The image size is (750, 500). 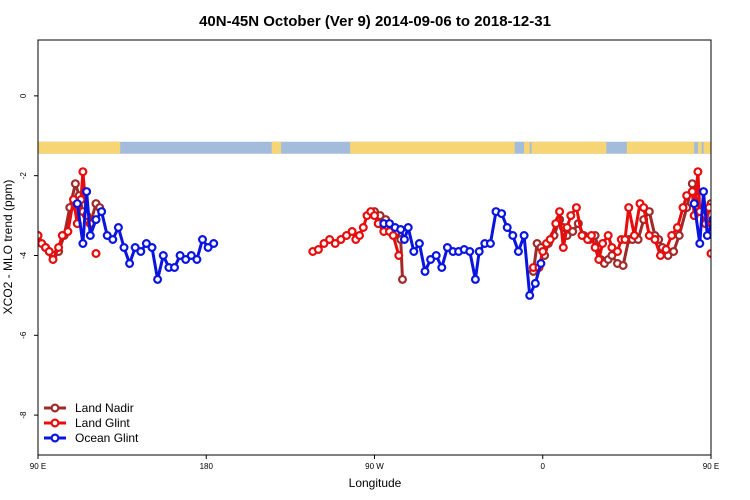 I want to click on legend-item-ocean-glint: Ocean Glint, so click(x=91, y=438).